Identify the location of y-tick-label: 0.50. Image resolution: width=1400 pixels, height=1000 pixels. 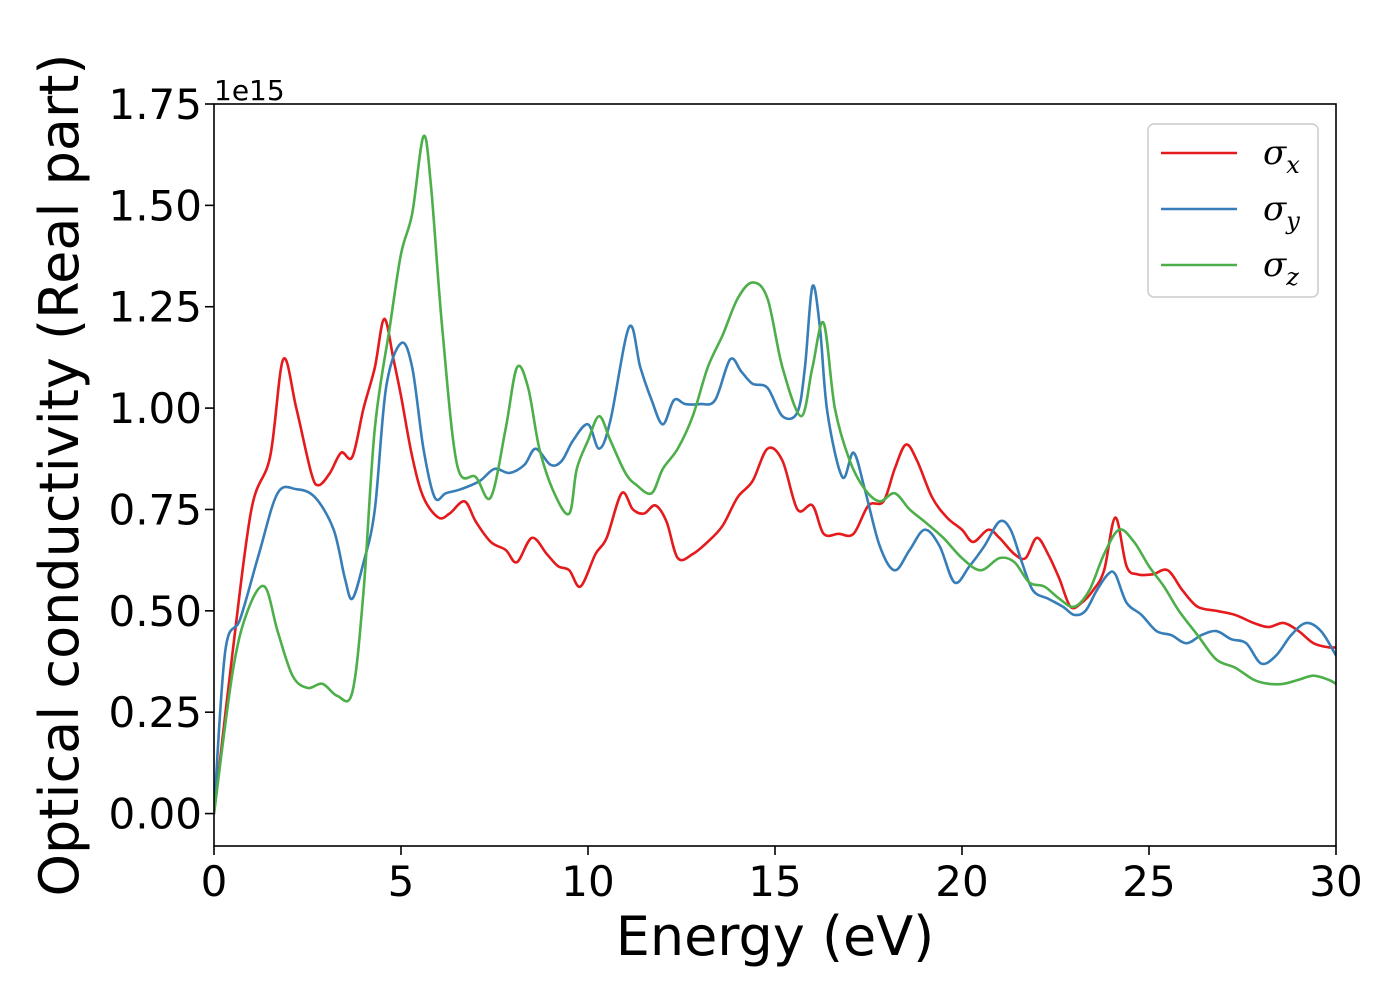
(155, 611).